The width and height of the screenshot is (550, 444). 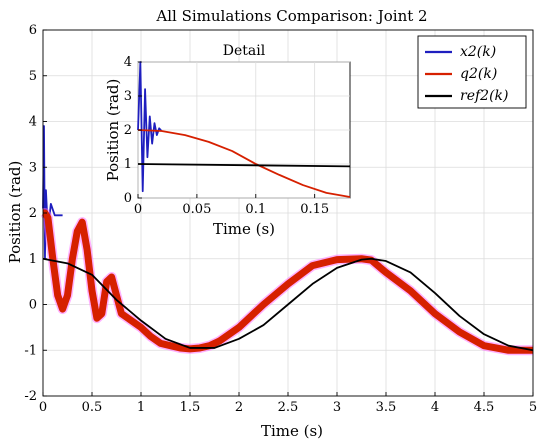 What do you see at coordinates (314, 209) in the screenshot?
I see `inset-x-tick-label: 0.15` at bounding box center [314, 209].